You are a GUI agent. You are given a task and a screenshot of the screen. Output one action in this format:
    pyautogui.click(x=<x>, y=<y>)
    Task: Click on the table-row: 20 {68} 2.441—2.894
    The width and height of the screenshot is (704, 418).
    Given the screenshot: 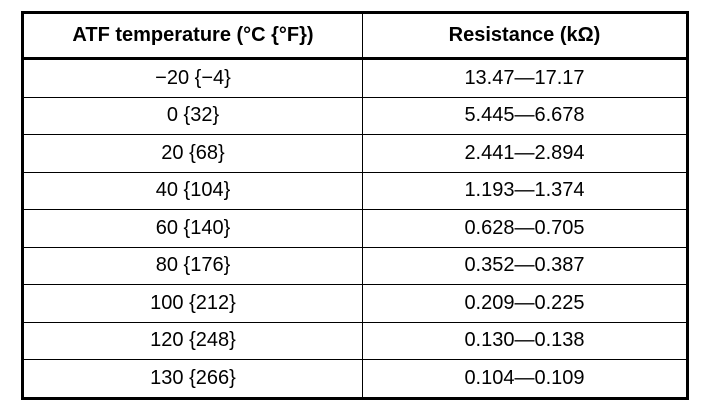 What is the action you would take?
    pyautogui.click(x=355, y=153)
    